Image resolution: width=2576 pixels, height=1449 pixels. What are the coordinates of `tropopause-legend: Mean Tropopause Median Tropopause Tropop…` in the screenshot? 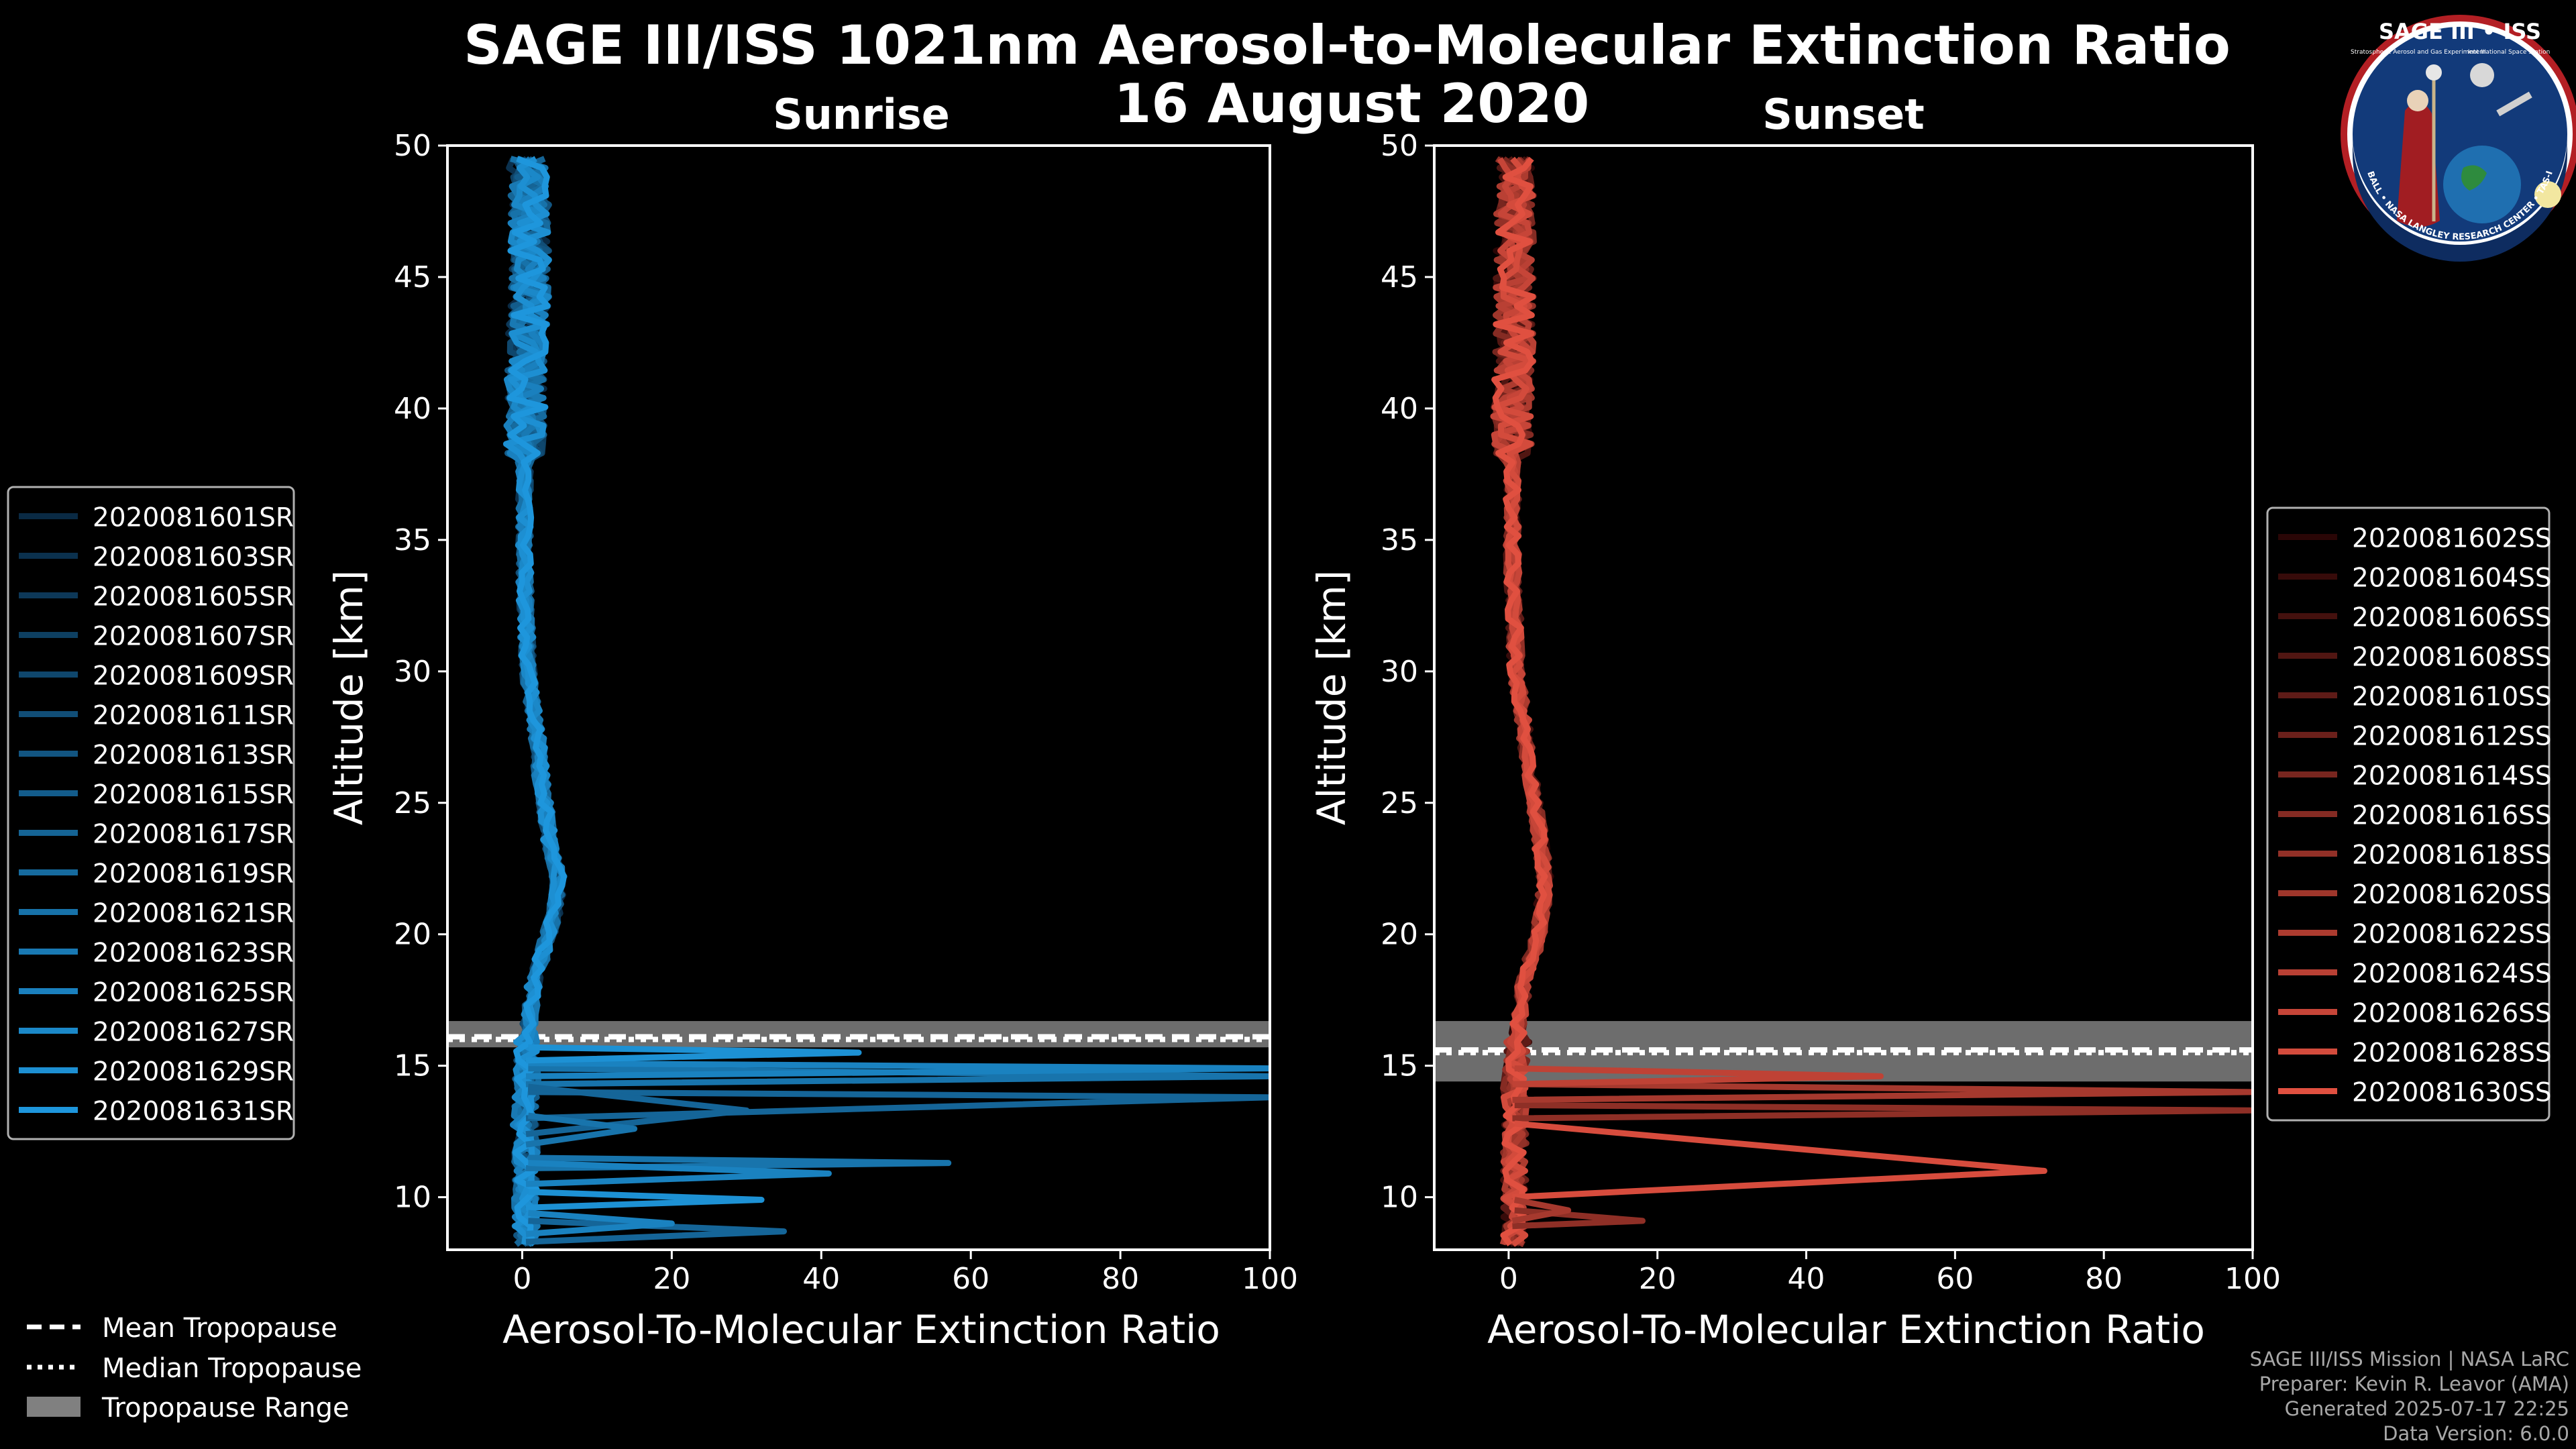 It's located at (194, 1368).